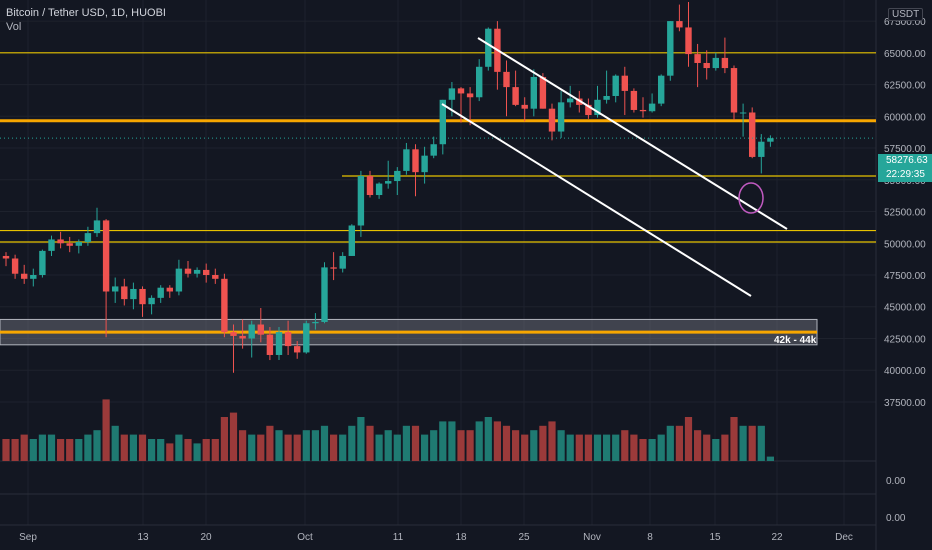 Image resolution: width=932 pixels, height=550 pixels. Describe the element at coordinates (524, 537) in the screenshot. I see `time-tick-label: 25` at that location.